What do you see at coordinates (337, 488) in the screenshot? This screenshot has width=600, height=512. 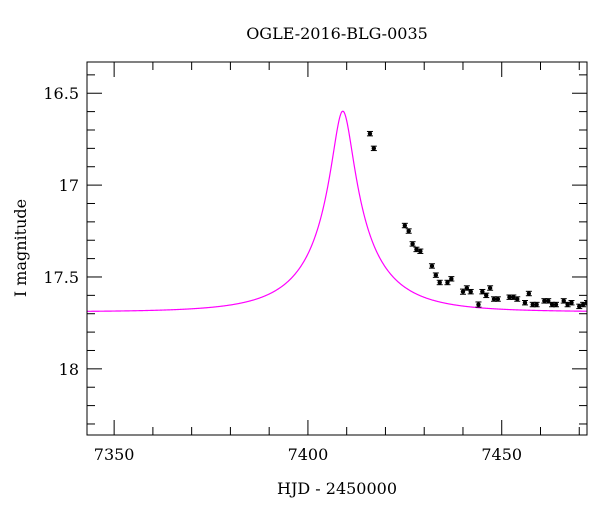 I see `x-axis-title: HJD - 2450000` at bounding box center [337, 488].